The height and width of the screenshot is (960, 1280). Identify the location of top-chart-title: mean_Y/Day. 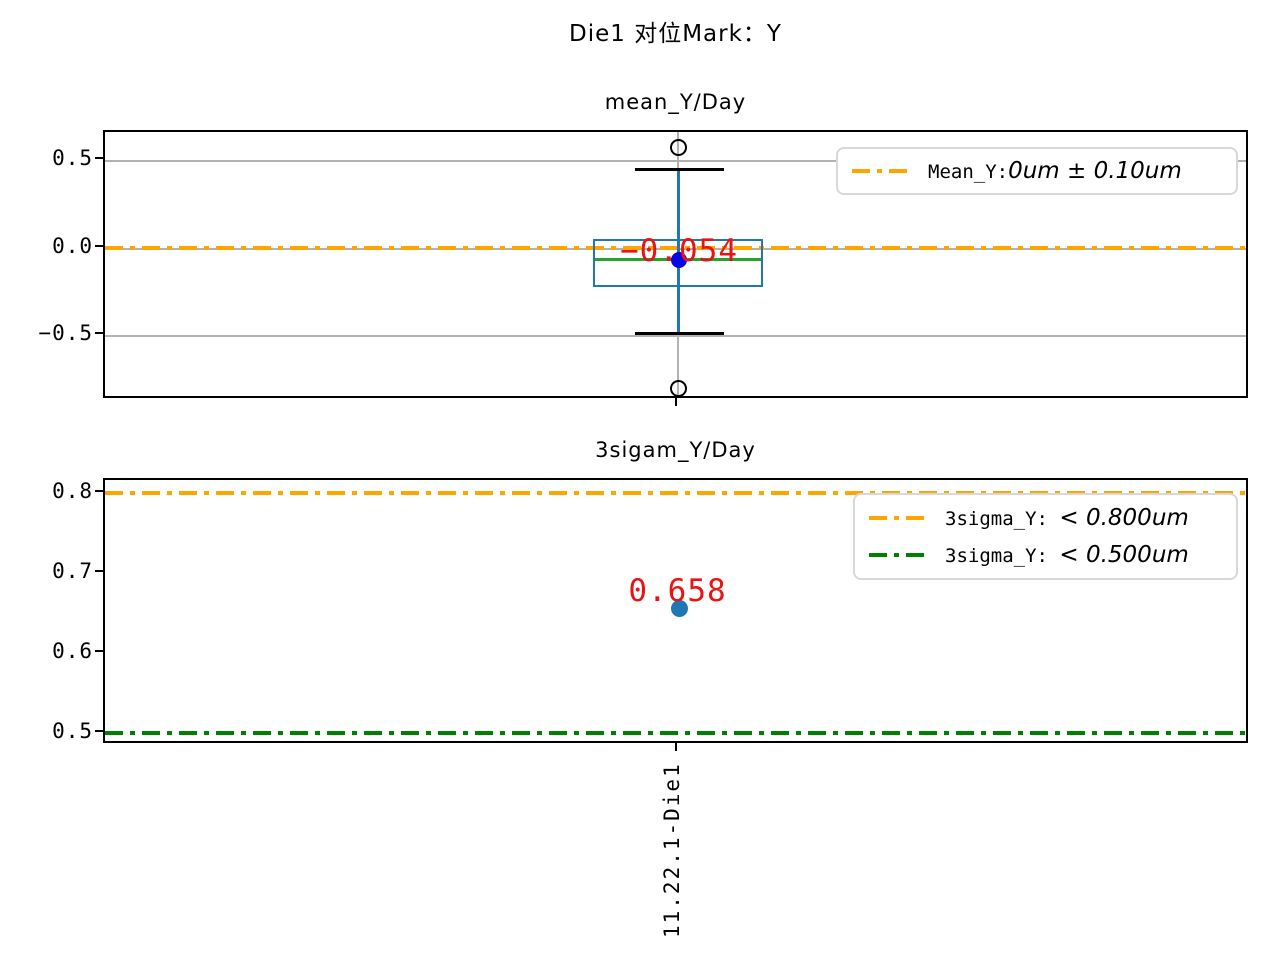
(675, 102).